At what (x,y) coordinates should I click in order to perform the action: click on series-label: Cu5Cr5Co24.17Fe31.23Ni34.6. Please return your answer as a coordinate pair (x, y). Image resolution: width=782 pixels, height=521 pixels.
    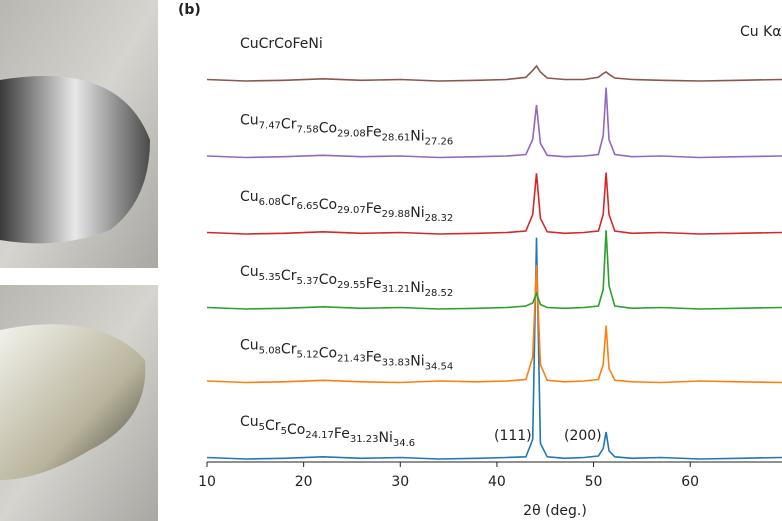
    Looking at the image, I should click on (327, 431).